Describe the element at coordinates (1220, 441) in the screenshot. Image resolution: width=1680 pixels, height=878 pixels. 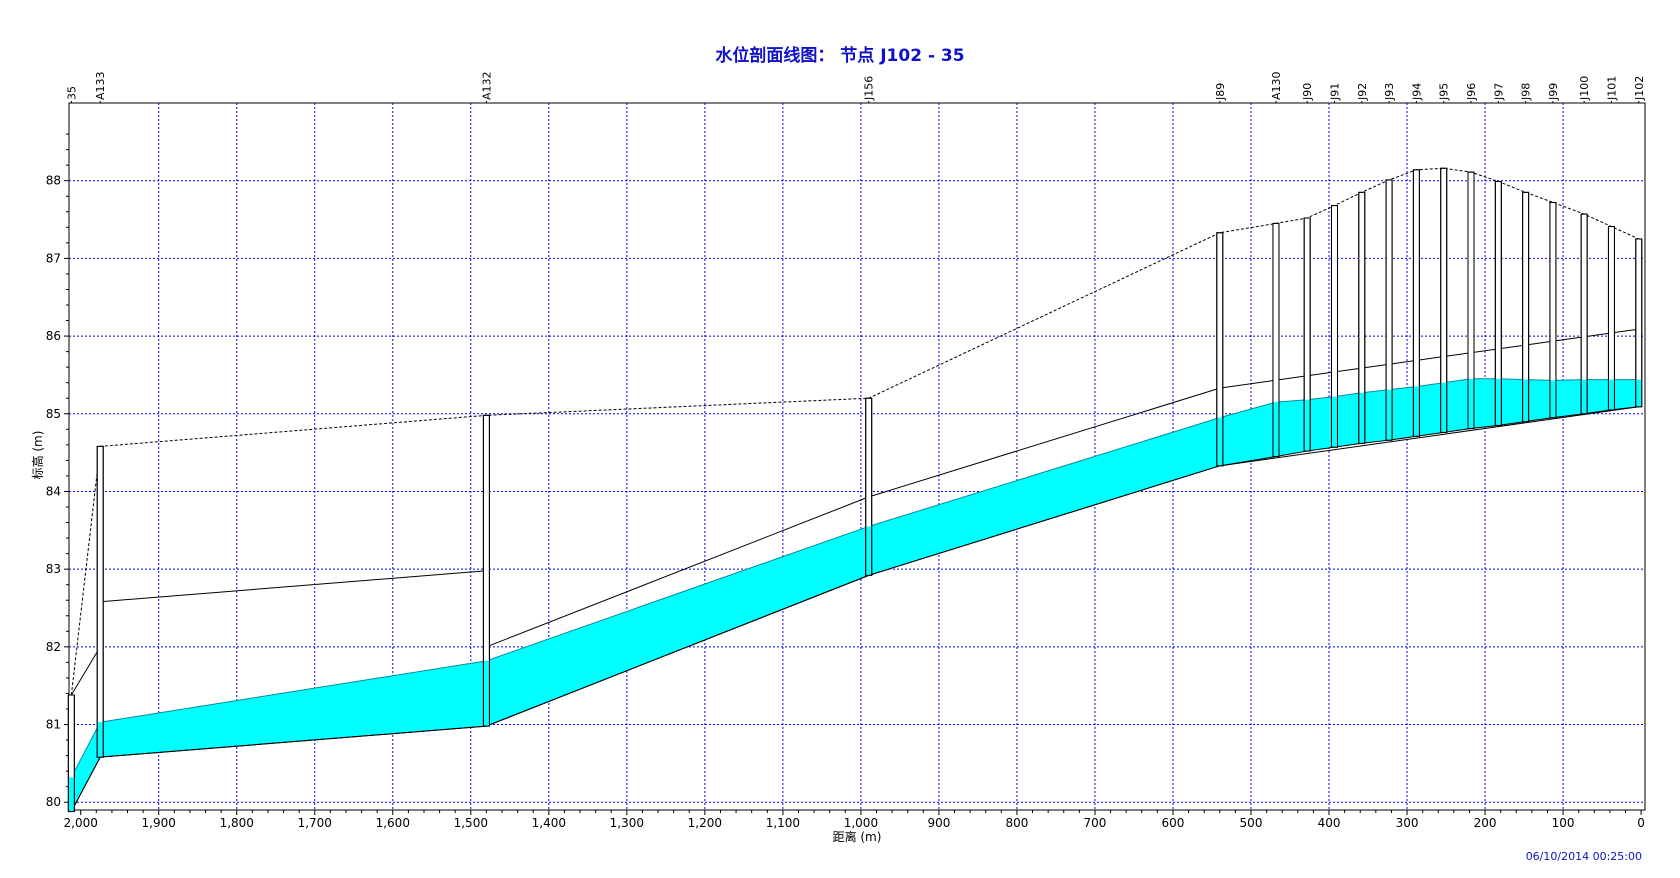
I see `manhole-water-J89` at that location.